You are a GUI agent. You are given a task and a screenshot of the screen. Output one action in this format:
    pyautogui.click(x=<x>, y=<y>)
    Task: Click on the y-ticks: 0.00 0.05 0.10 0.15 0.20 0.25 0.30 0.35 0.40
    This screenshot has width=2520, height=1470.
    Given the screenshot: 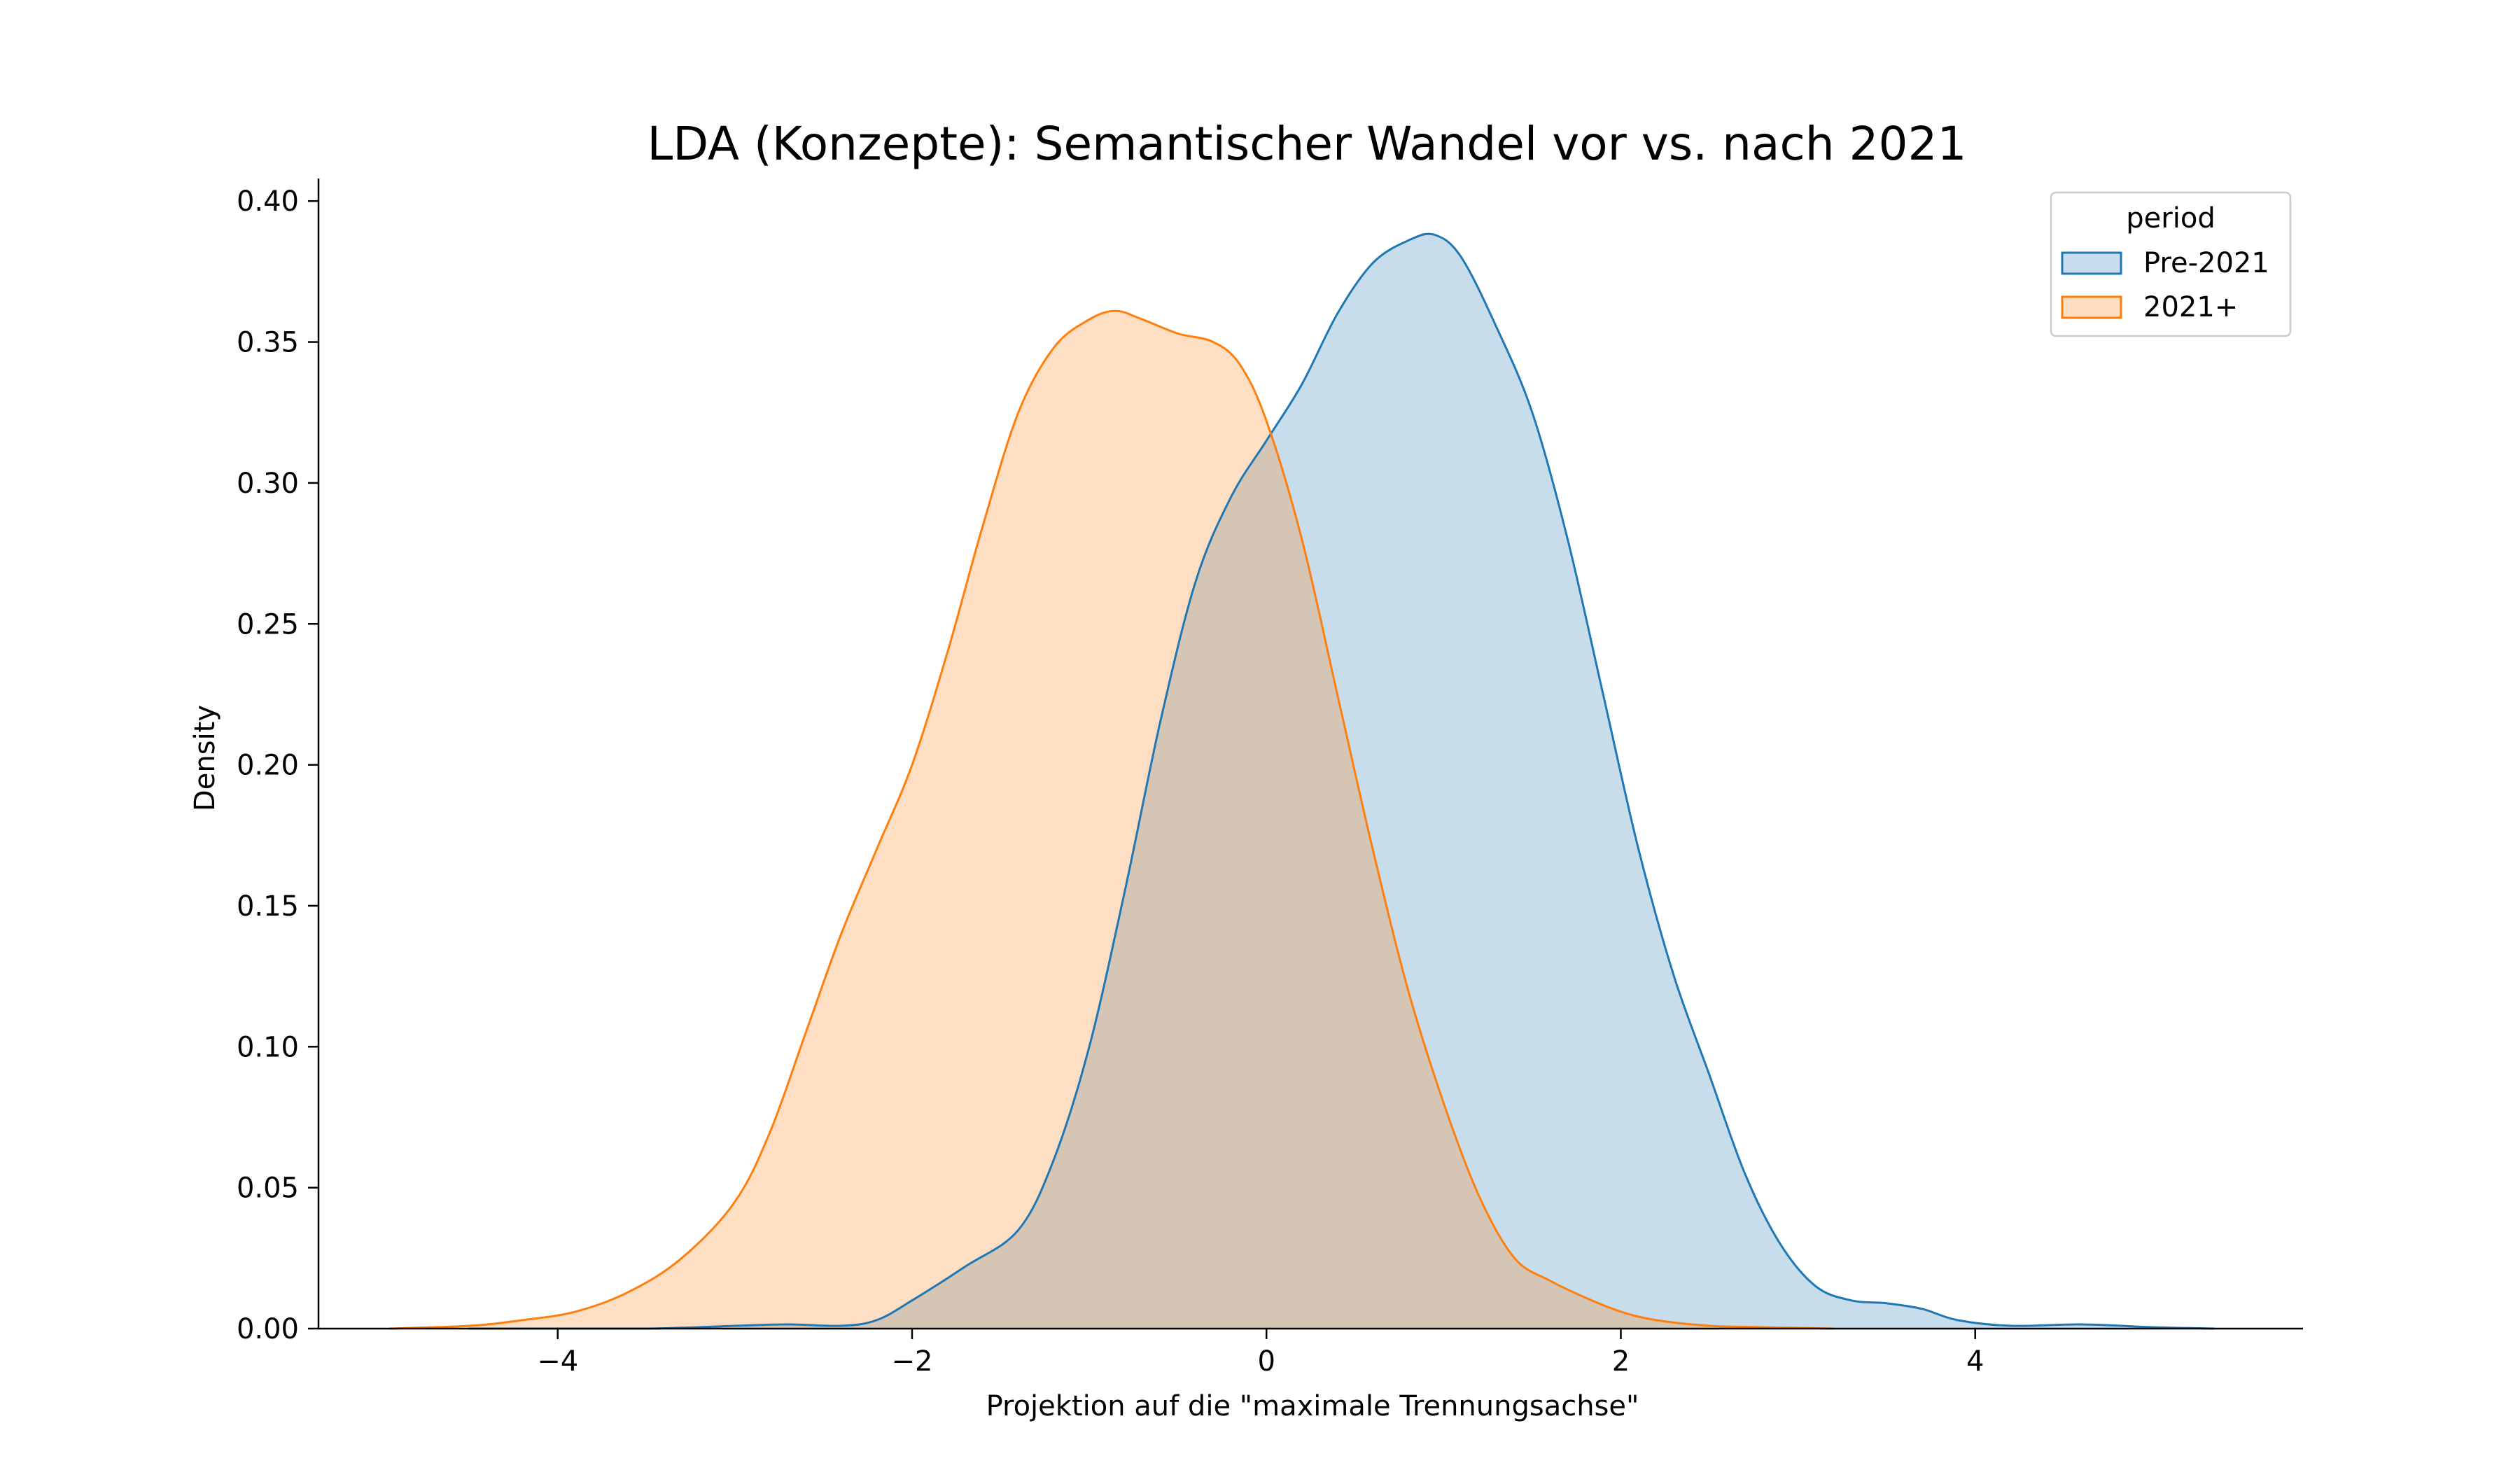 What is the action you would take?
    pyautogui.click(x=277, y=765)
    